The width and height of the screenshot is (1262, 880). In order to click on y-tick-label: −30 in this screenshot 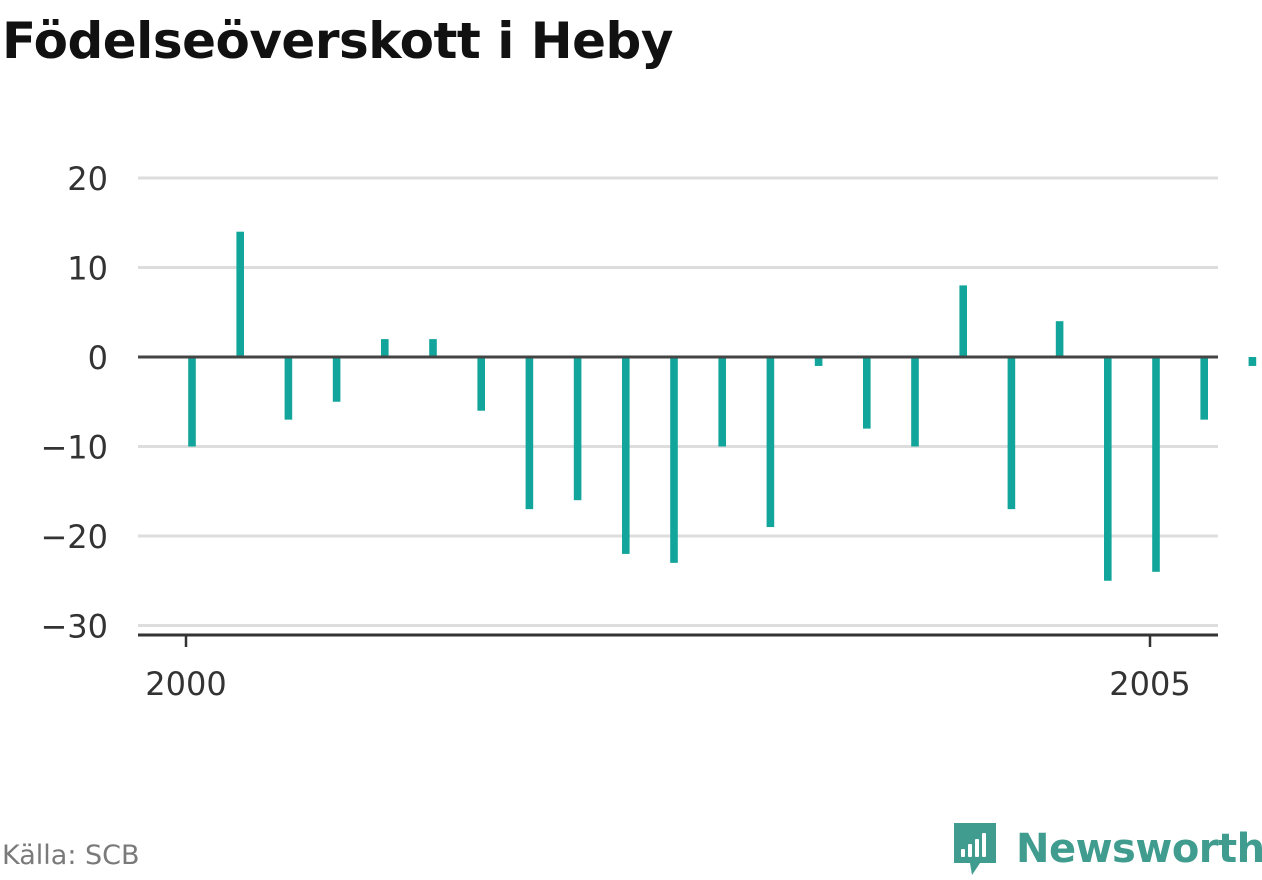, I will do `click(74, 627)`.